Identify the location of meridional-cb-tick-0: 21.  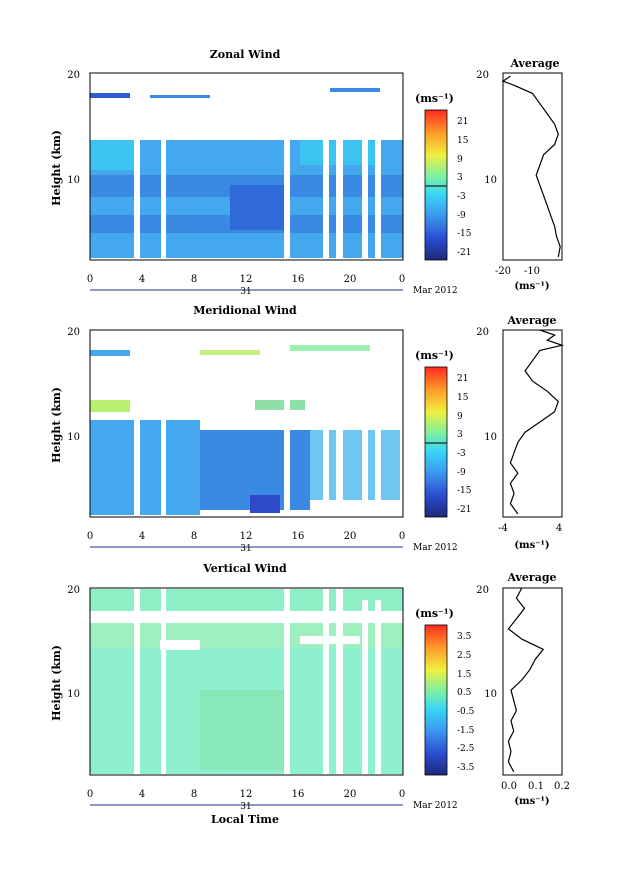
(462, 379).